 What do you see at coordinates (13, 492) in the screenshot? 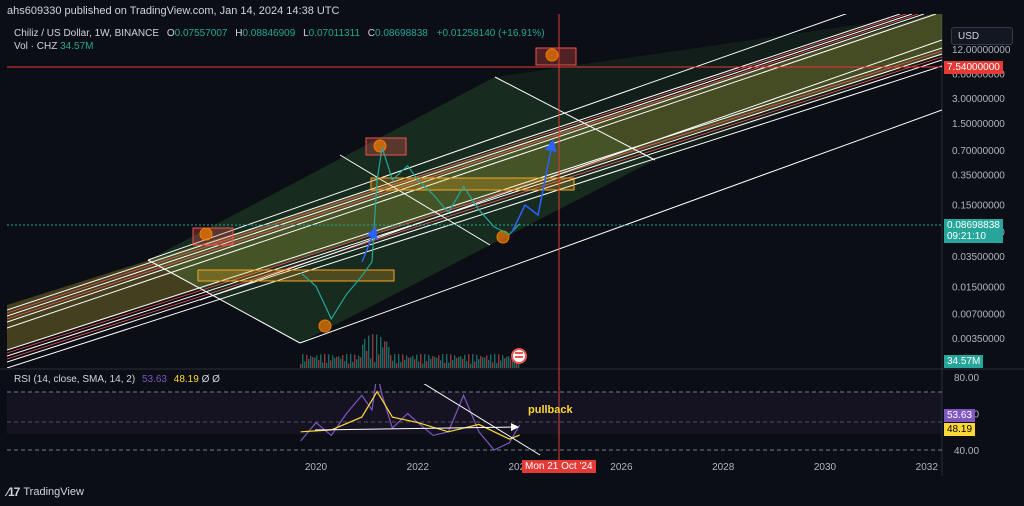
I see `tradingview-logo-icon: ⁄17` at bounding box center [13, 492].